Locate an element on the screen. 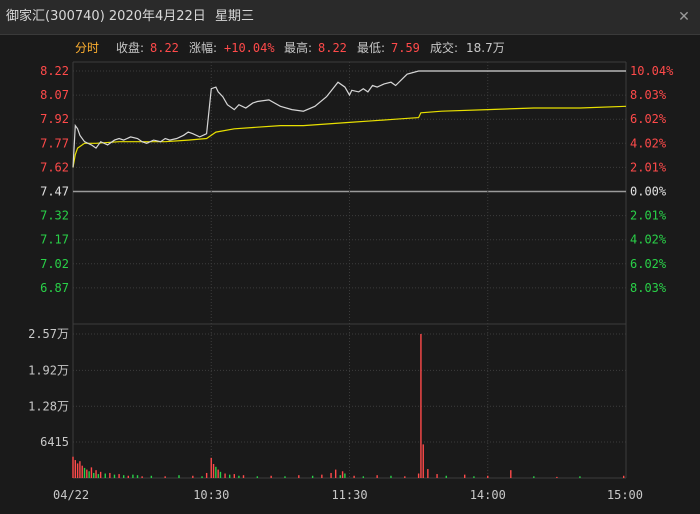  window-title: 御家汇(300740) 2020年4月22日 is located at coordinates (106, 16).